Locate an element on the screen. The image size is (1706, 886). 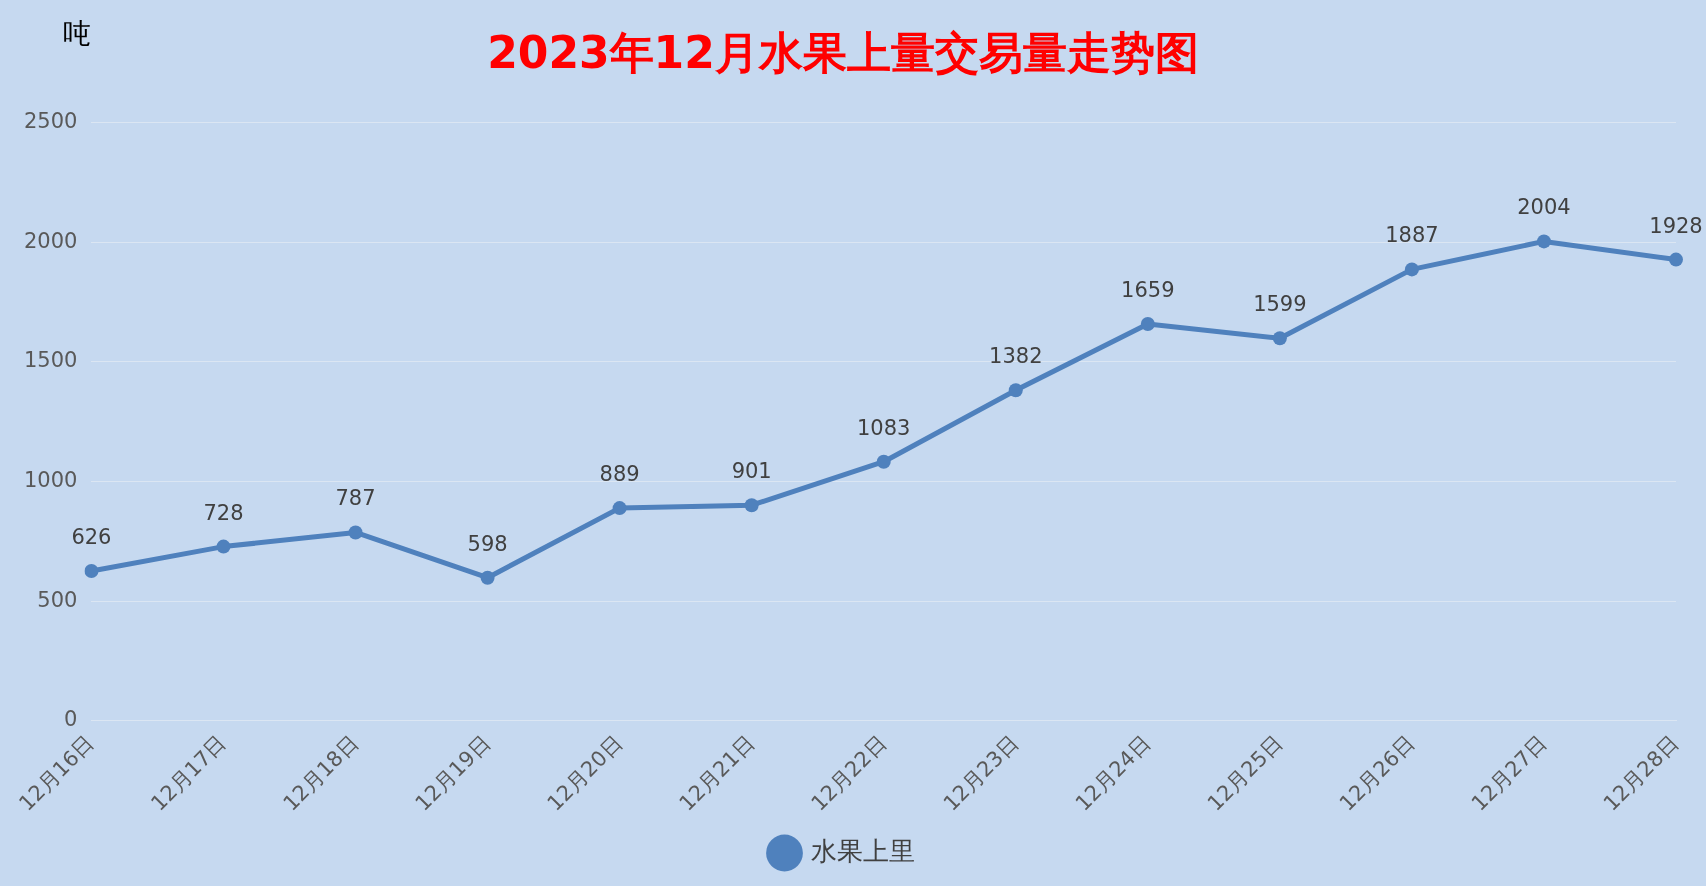
data-label: 1599 is located at coordinates (1280, 304).